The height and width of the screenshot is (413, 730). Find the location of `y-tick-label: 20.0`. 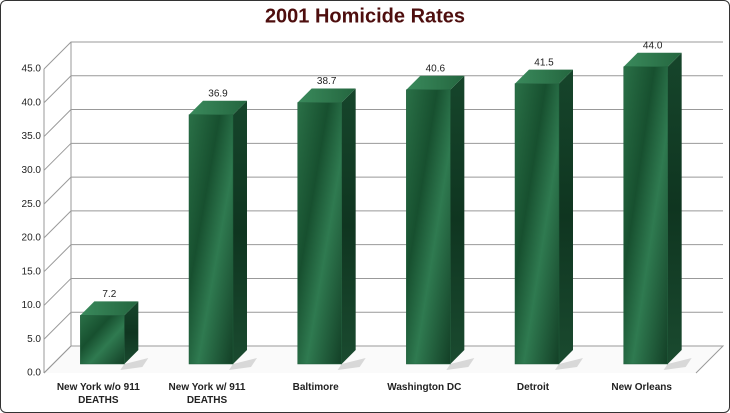

y-tick-label: 20.0 is located at coordinates (32, 238).